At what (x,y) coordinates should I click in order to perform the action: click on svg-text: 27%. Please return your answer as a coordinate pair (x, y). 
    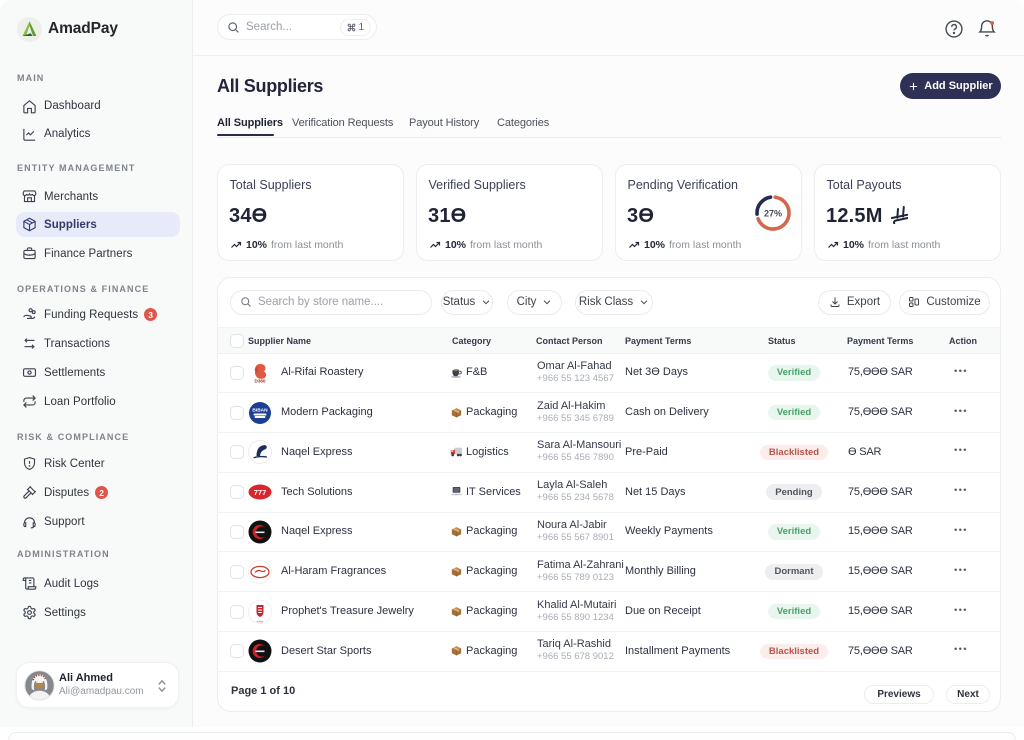
    Looking at the image, I should click on (773, 213).